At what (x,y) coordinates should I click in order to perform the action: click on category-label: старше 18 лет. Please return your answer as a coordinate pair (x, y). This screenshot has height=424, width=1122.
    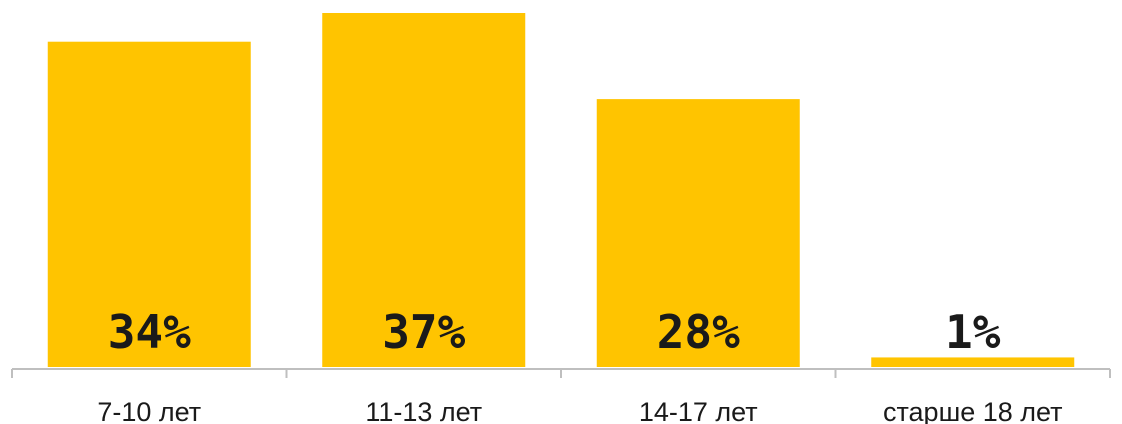
    Looking at the image, I should click on (973, 410).